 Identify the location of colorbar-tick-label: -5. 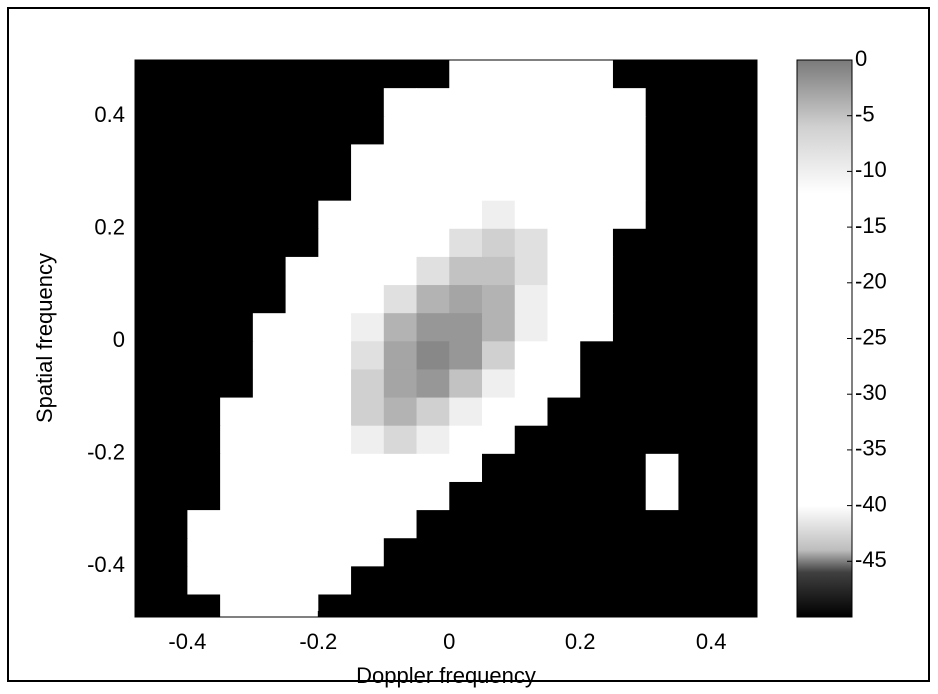
(865, 114).